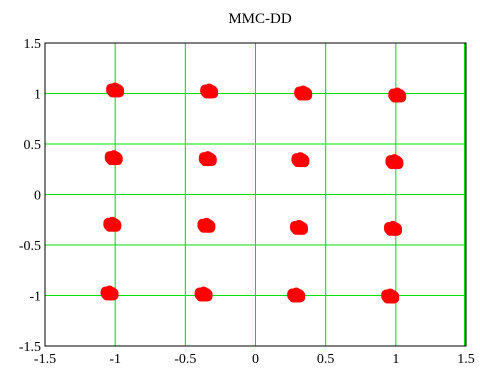  I want to click on chart-title: MMC-DD, so click(260, 19).